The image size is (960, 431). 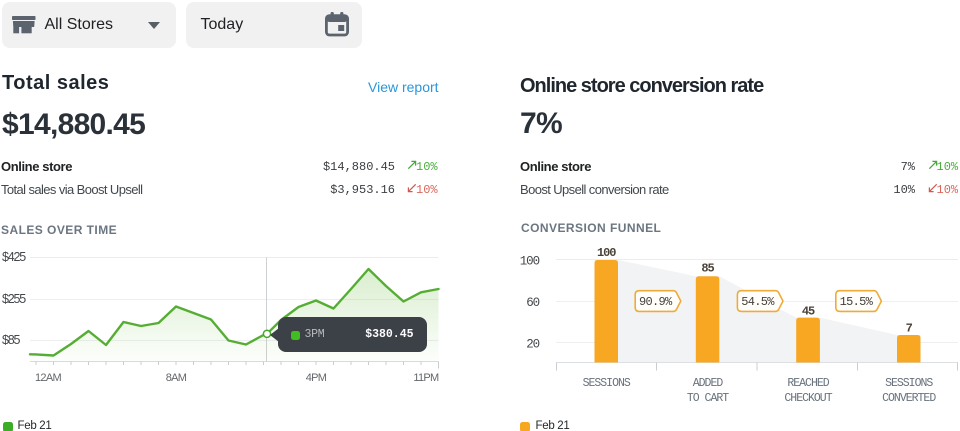 What do you see at coordinates (708, 383) in the screenshot?
I see `svg-text: ADDED` at bounding box center [708, 383].